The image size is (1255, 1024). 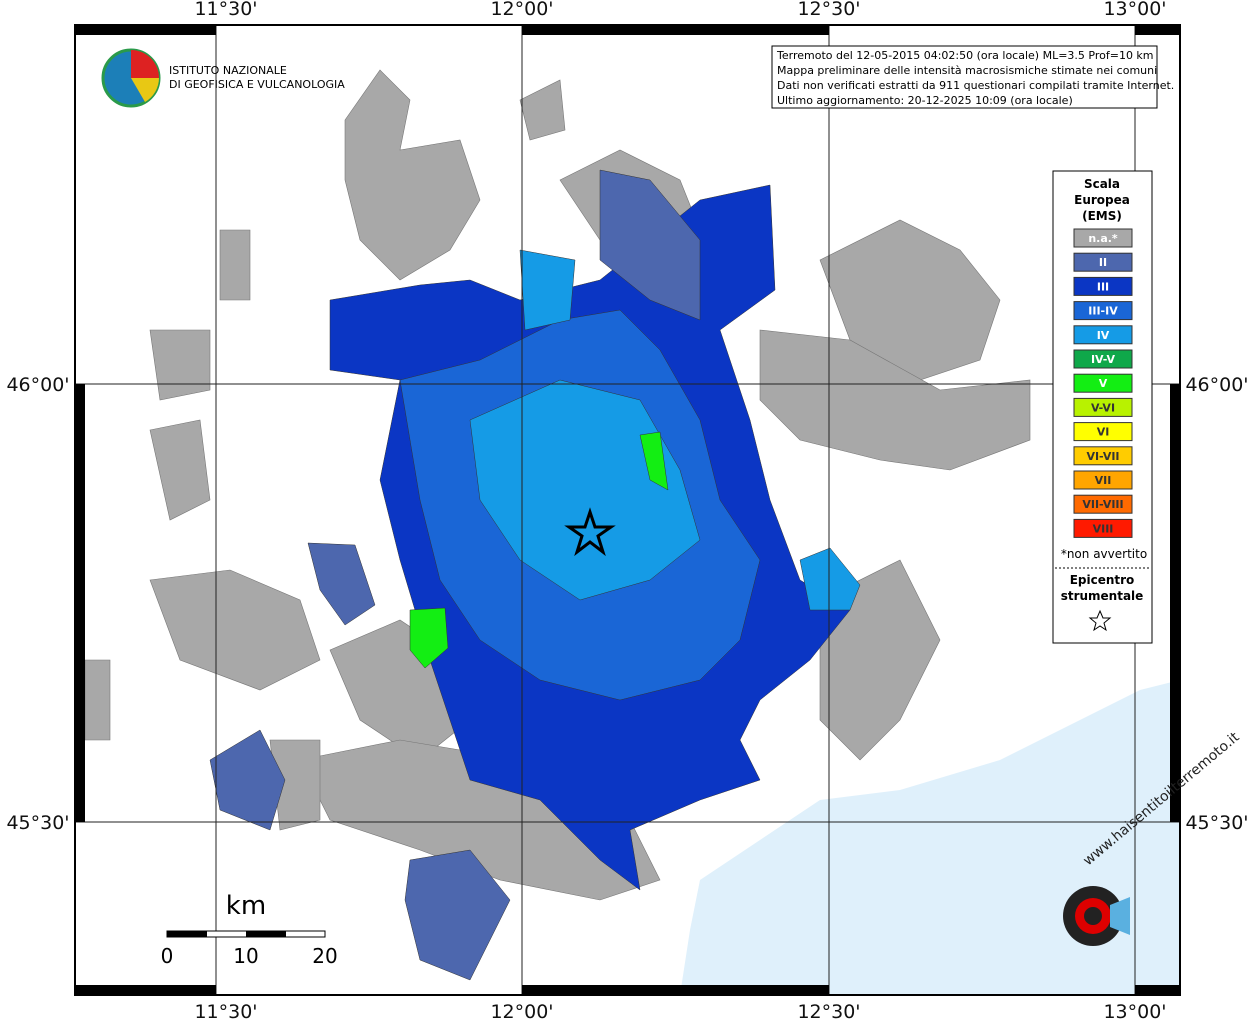 What do you see at coordinates (228, 70) in the screenshot?
I see `institute-name: ISTITUTO NAZIONALE` at bounding box center [228, 70].